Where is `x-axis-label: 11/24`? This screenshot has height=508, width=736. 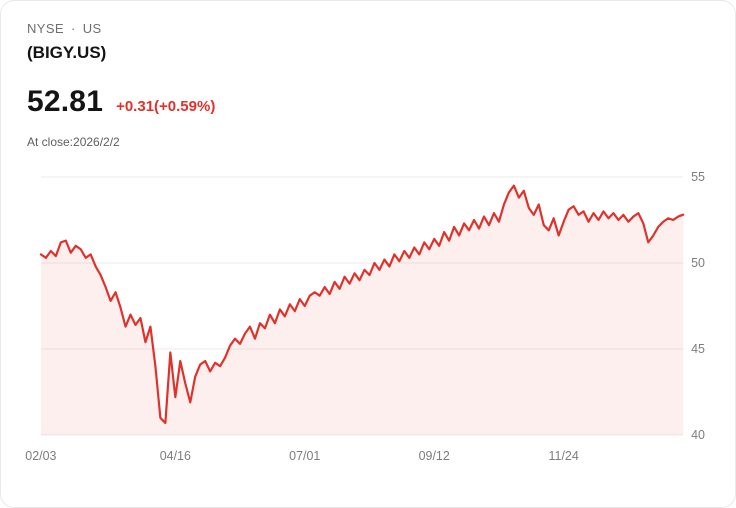 x-axis-label: 11/24 is located at coordinates (564, 456).